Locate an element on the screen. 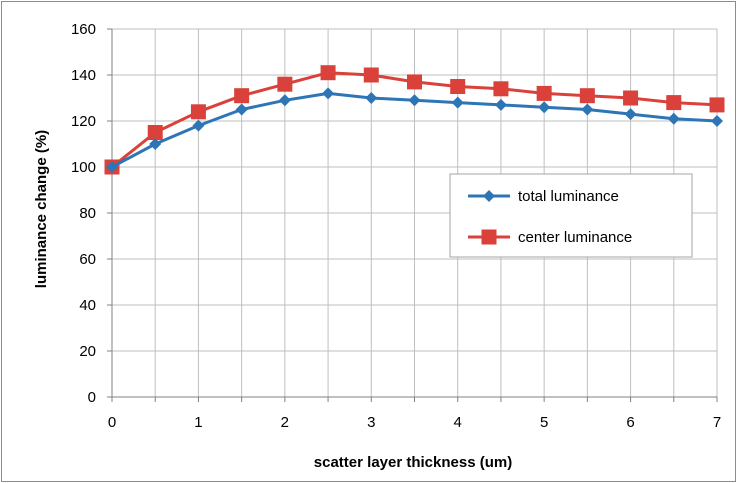  y-tick-labels: 0 20 40 60 80 100 120 140 160 is located at coordinates (83, 213).